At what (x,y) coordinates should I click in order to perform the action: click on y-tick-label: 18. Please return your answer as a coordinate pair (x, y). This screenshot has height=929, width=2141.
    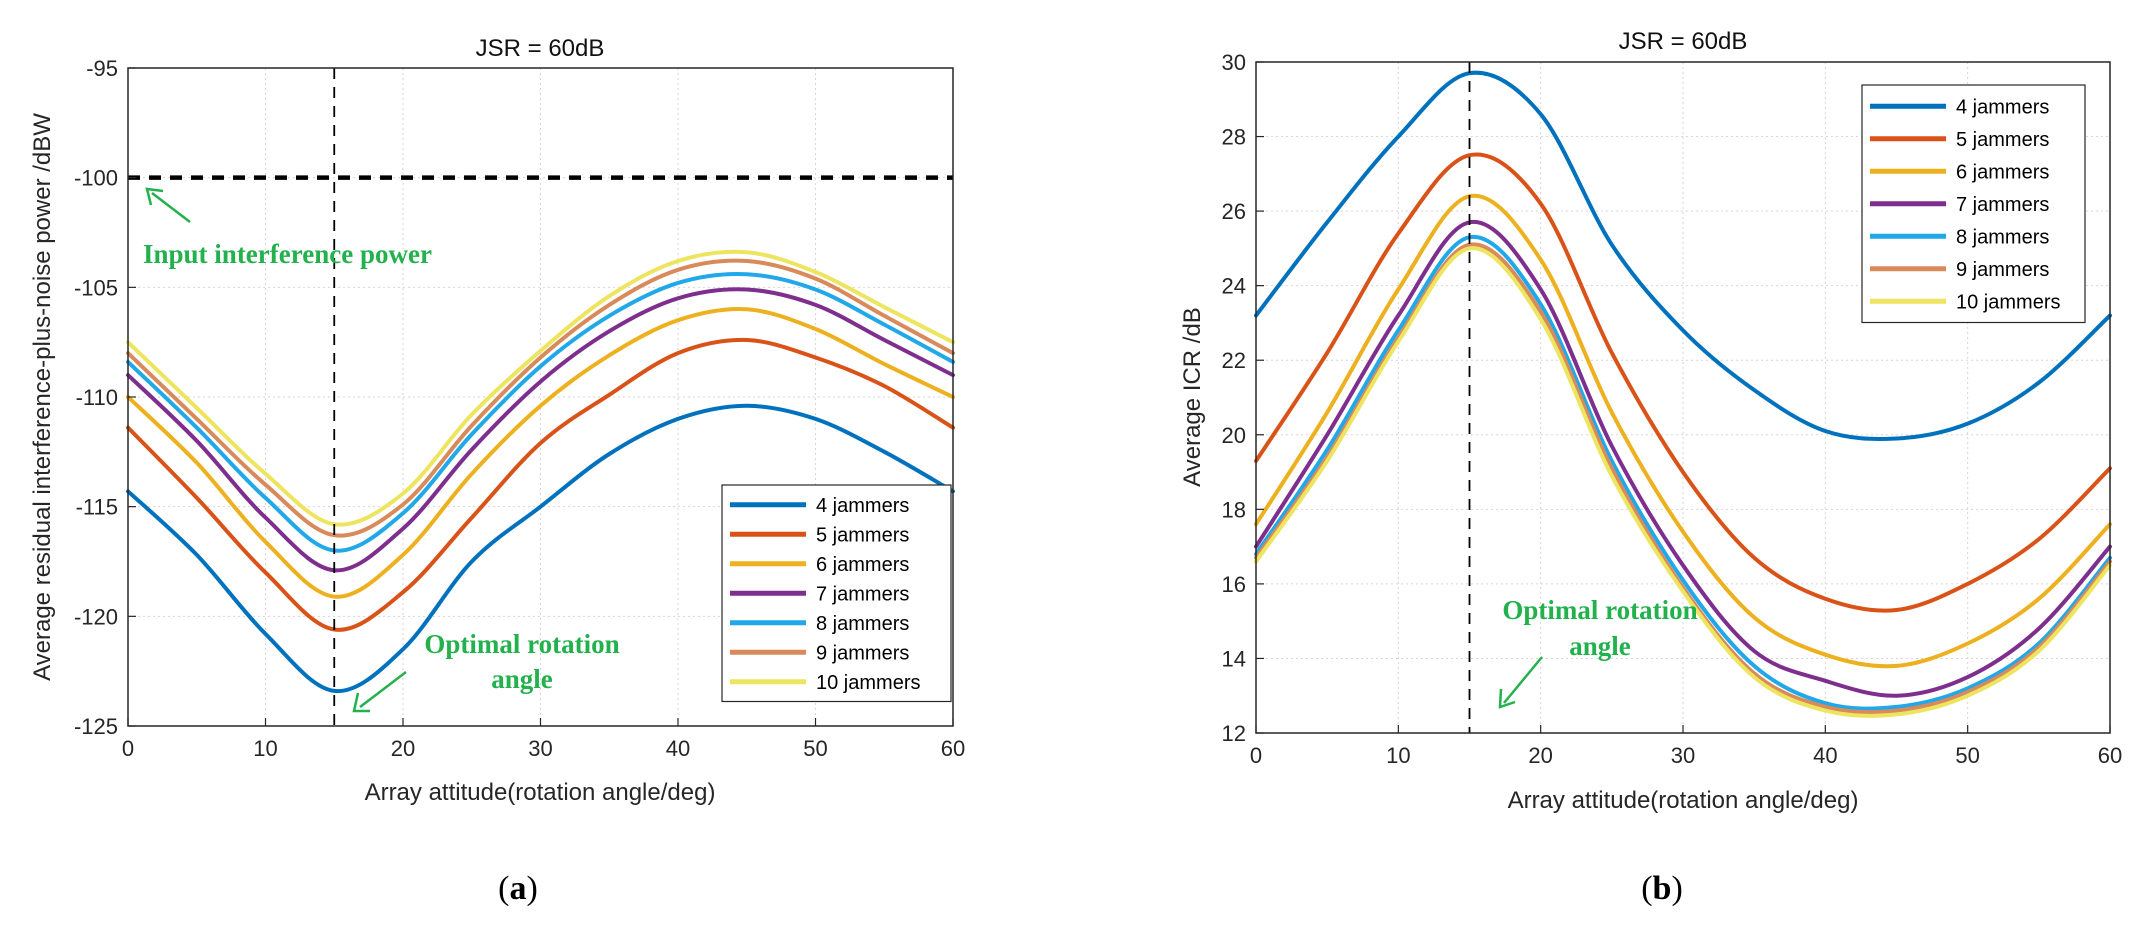
    Looking at the image, I should click on (1234, 509).